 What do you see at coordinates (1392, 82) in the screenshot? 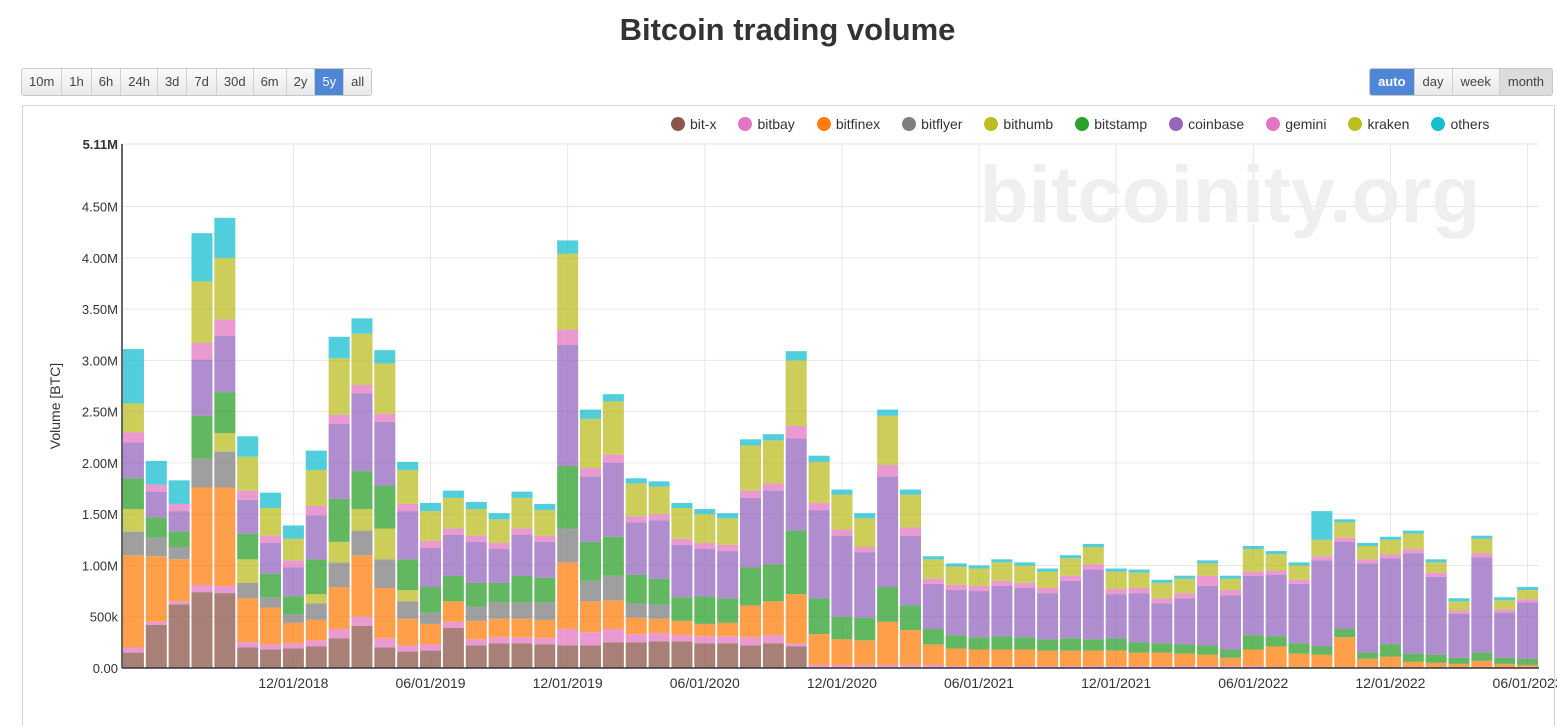
I see `aggregation-button-auto: auto` at bounding box center [1392, 82].